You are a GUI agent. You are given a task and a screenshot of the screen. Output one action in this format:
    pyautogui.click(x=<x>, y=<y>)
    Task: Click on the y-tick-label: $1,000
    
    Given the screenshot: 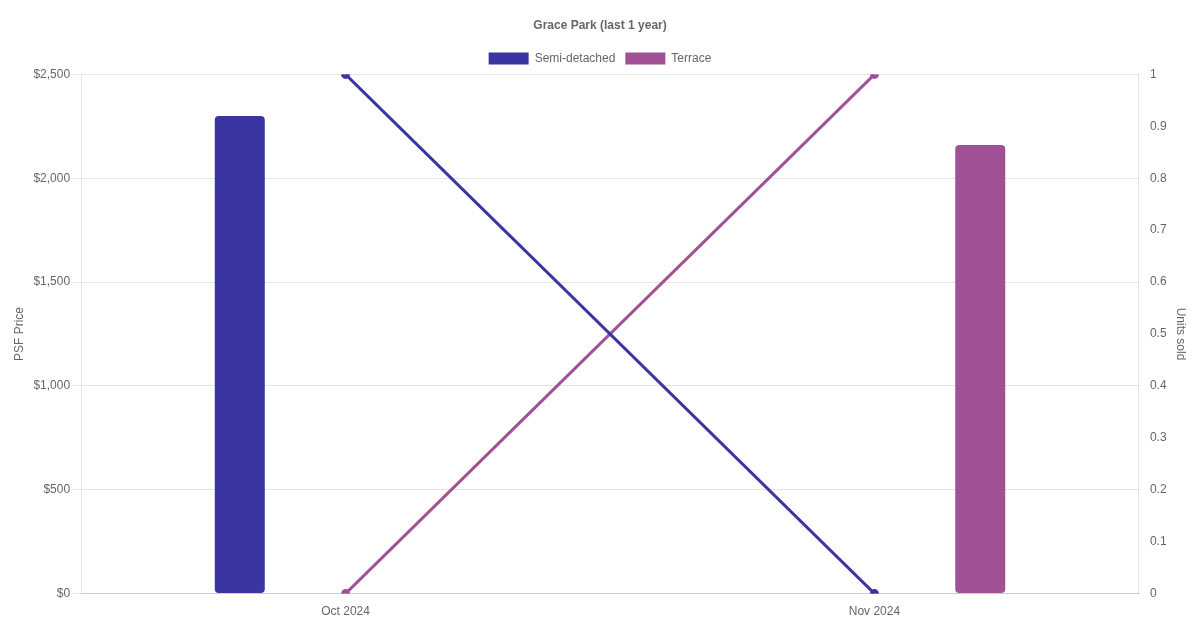 What is the action you would take?
    pyautogui.click(x=52, y=385)
    